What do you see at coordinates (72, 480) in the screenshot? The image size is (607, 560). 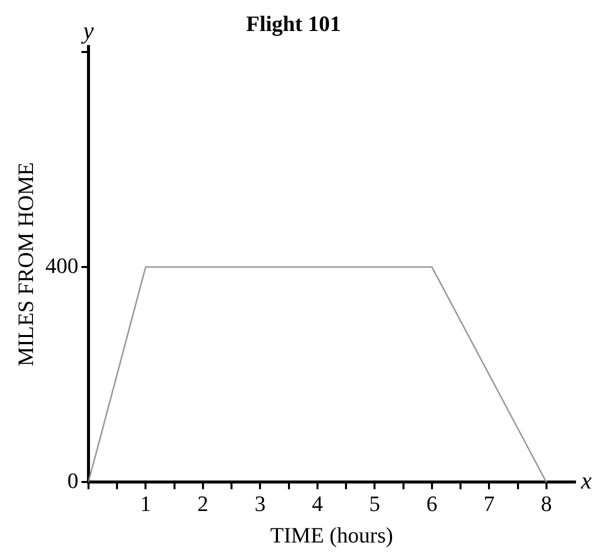 I see `y-tick-label: 0` at bounding box center [72, 480].